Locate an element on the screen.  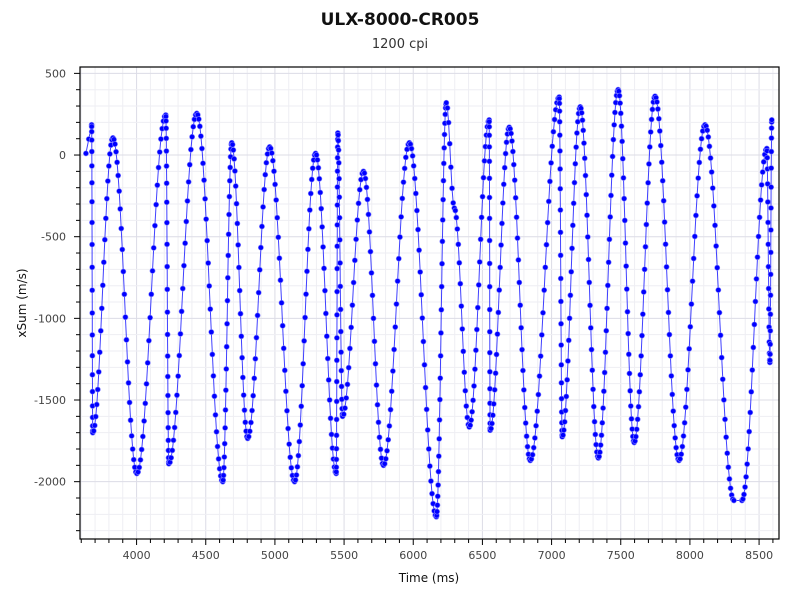
y-tick-label: -500 is located at coordinates (53, 237).